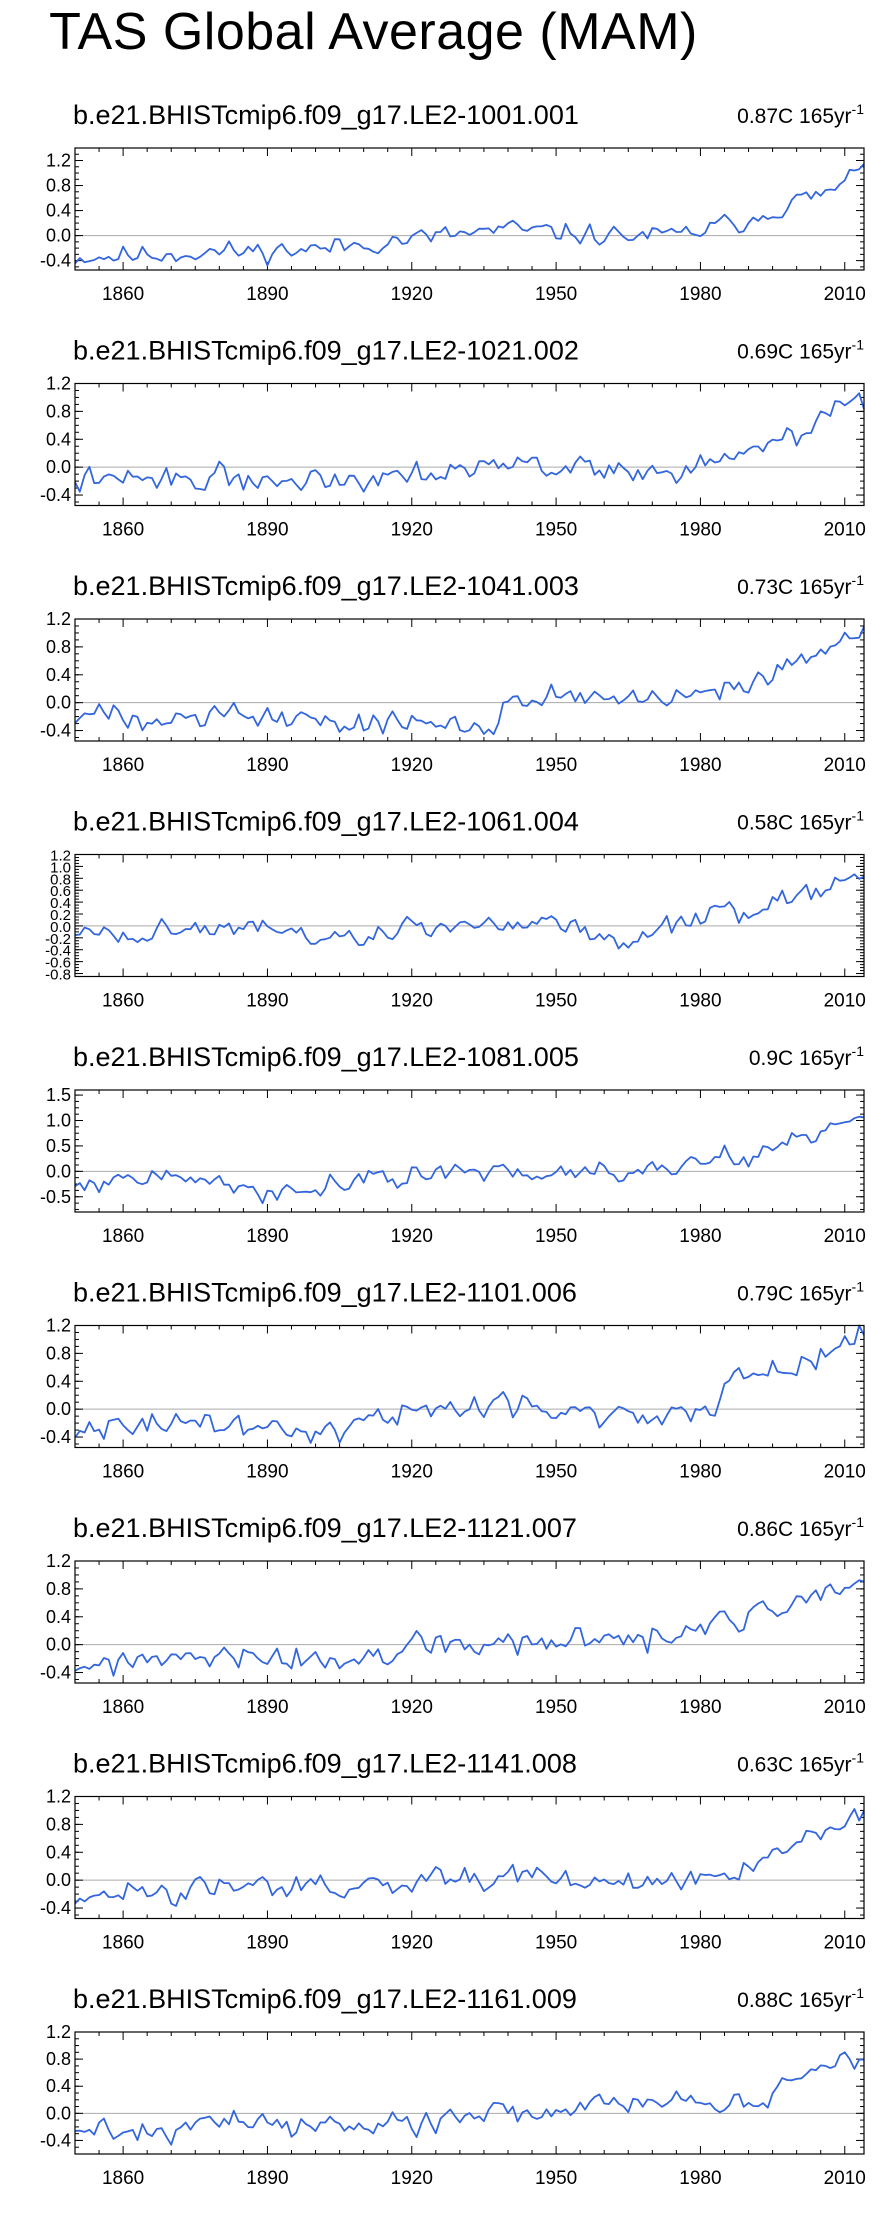 Image resolution: width=881 pixels, height=2219 pixels. Describe the element at coordinates (373, 32) in the screenshot. I see `page-title: TAS Global Average (MAM)` at that location.